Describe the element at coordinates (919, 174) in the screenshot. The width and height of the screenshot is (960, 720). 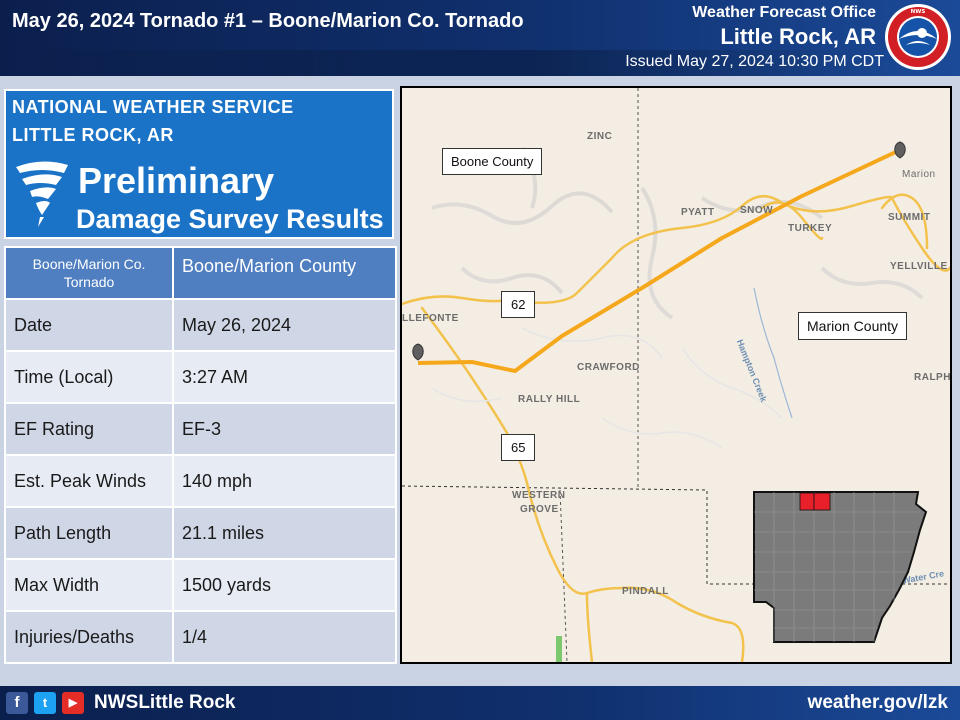
I see `place-marion: Marion` at that location.